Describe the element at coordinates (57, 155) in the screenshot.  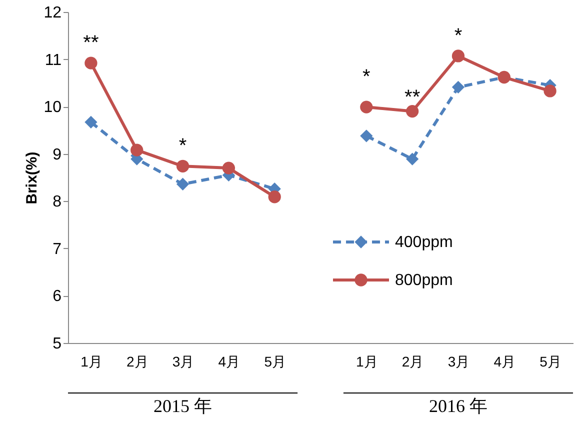
I see `y-tick-label: 9` at that location.